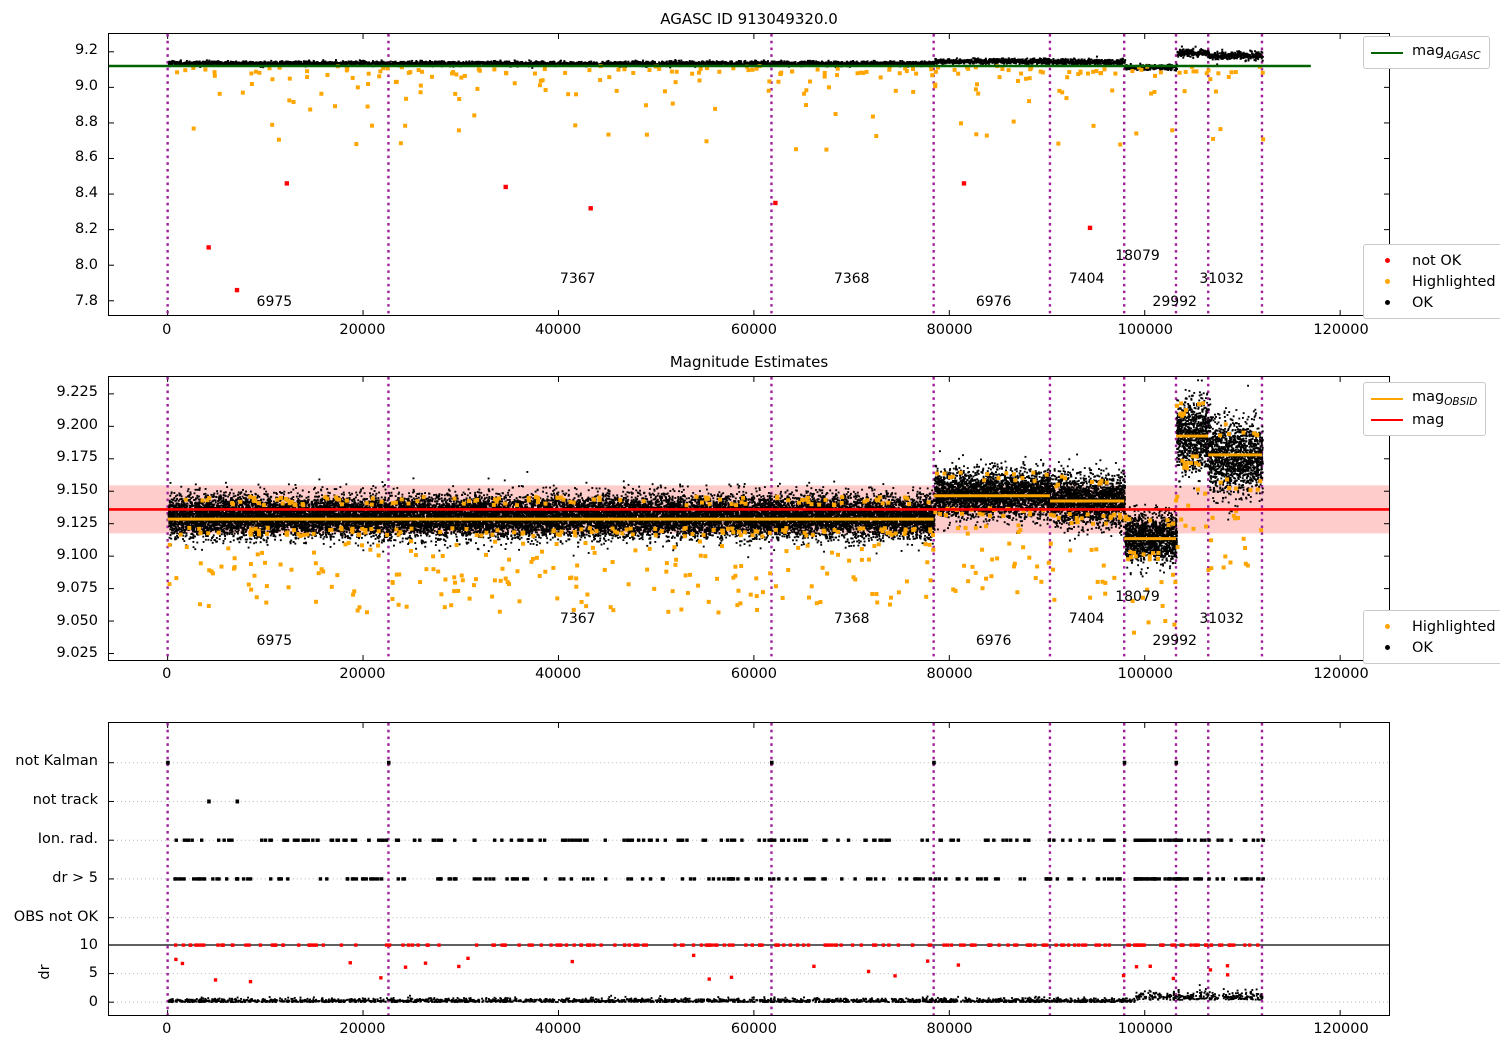 This screenshot has width=1500, height=1050. Describe the element at coordinates (1138, 597) in the screenshot. I see `obsid-label-mid: 18079` at that location.